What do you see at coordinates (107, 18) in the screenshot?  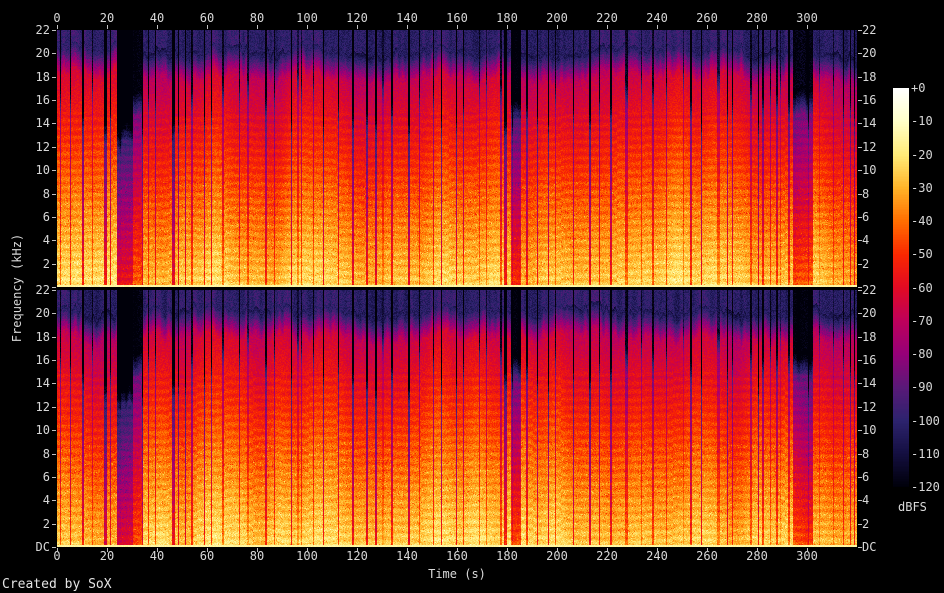 I see `x-tick-label: 20` at bounding box center [107, 18].